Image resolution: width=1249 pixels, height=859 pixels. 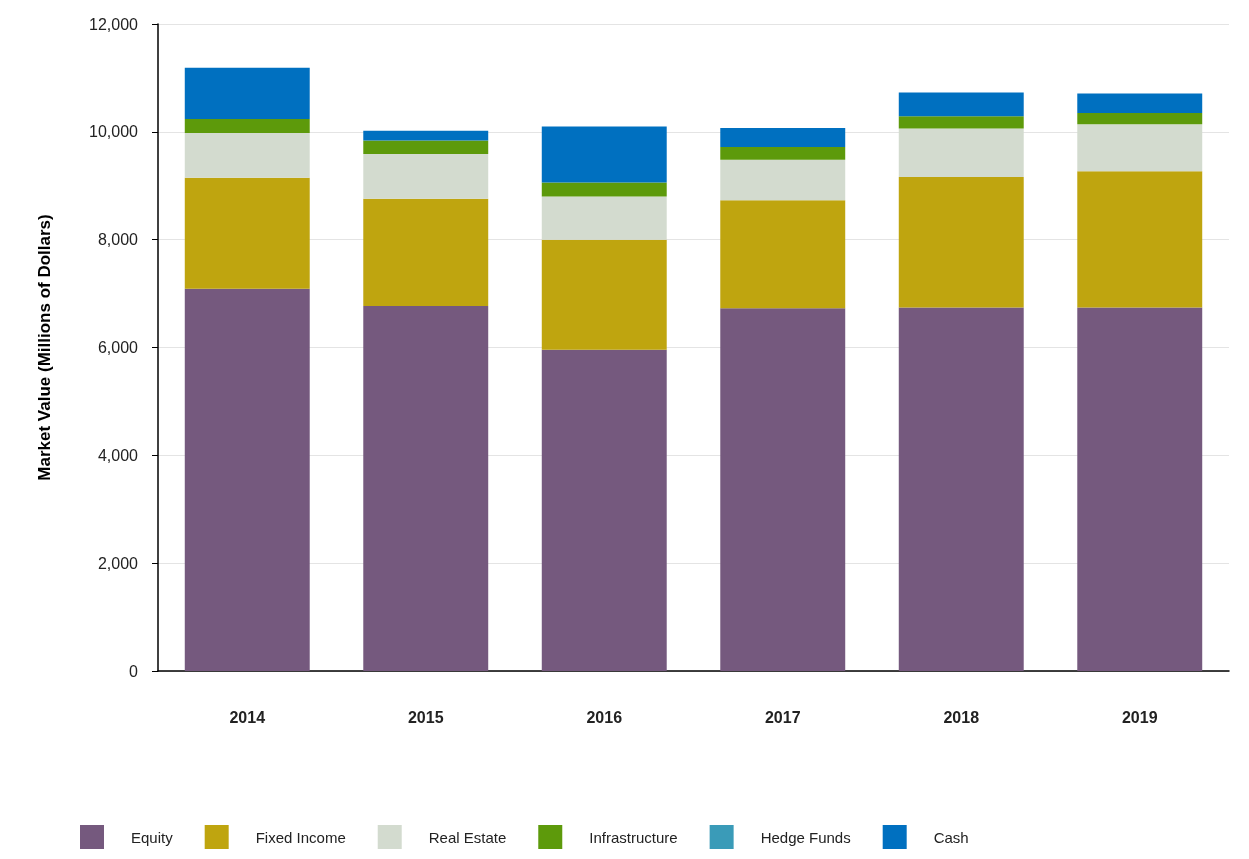 I want to click on x-tick-label: 2018, so click(x=961, y=717).